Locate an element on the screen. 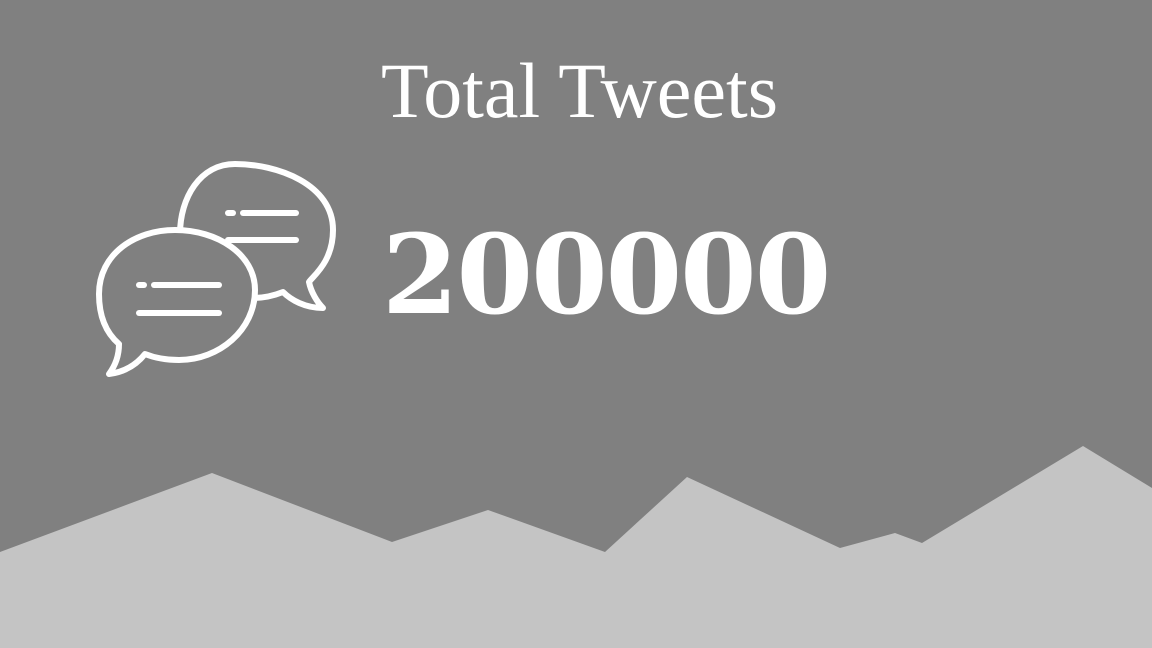  stat-title: Total Tweets is located at coordinates (580, 90).